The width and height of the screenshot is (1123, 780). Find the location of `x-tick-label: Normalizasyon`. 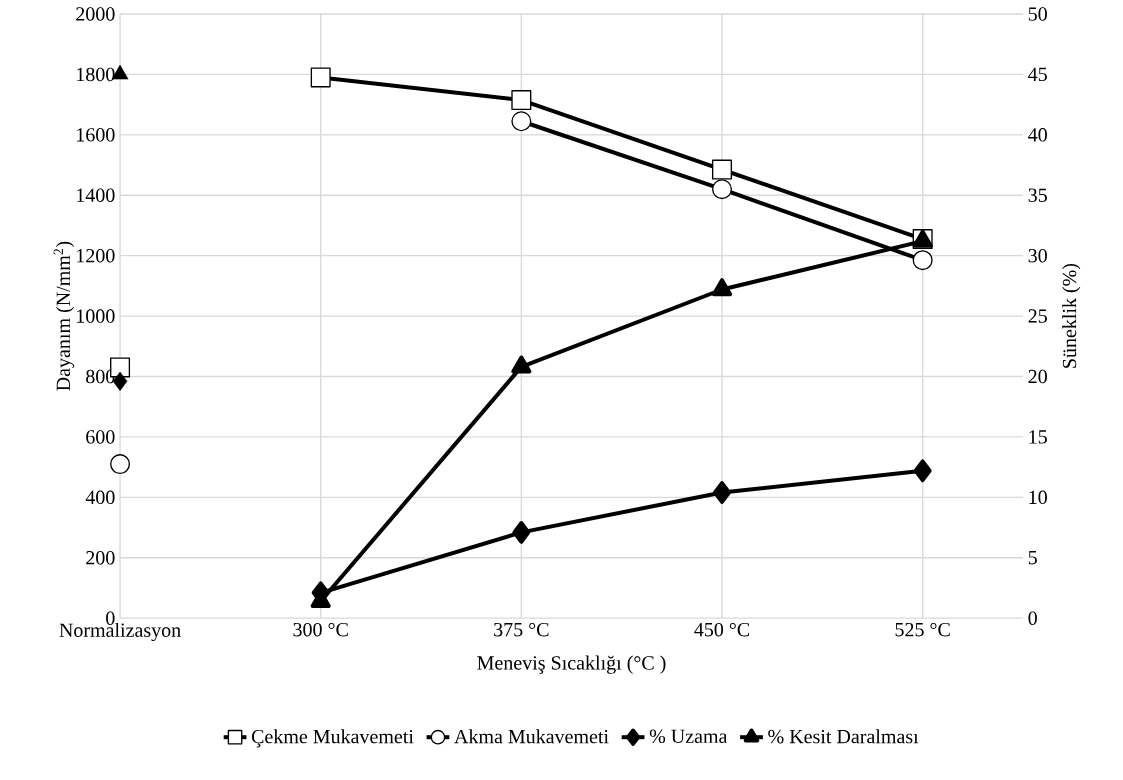

x-tick-label: Normalizasyon is located at coordinates (120, 631).